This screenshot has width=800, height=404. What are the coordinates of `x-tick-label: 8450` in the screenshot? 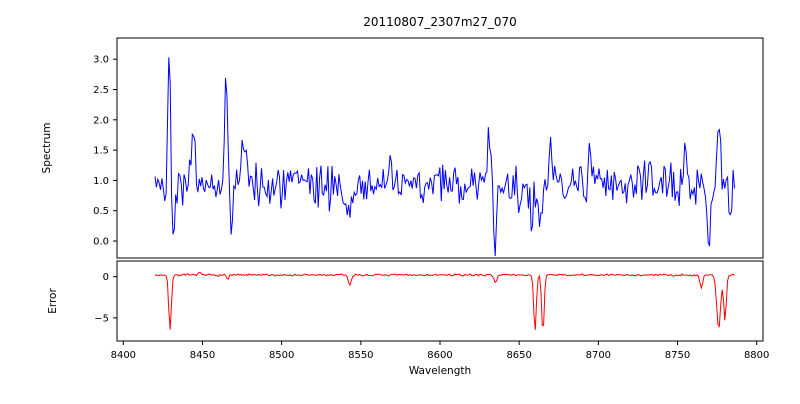 It's located at (202, 355).